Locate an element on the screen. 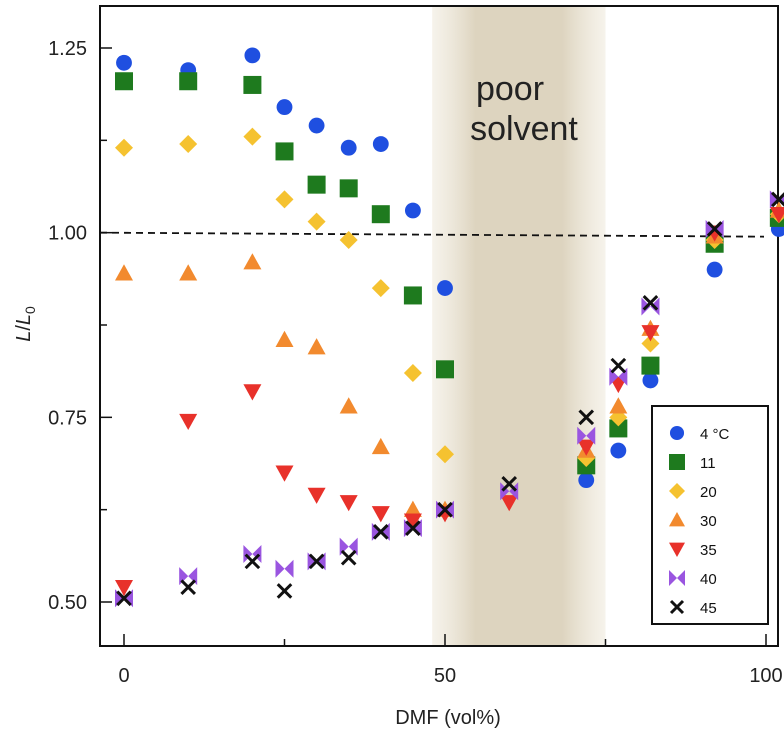  legend-label: 45 is located at coordinates (708, 608).